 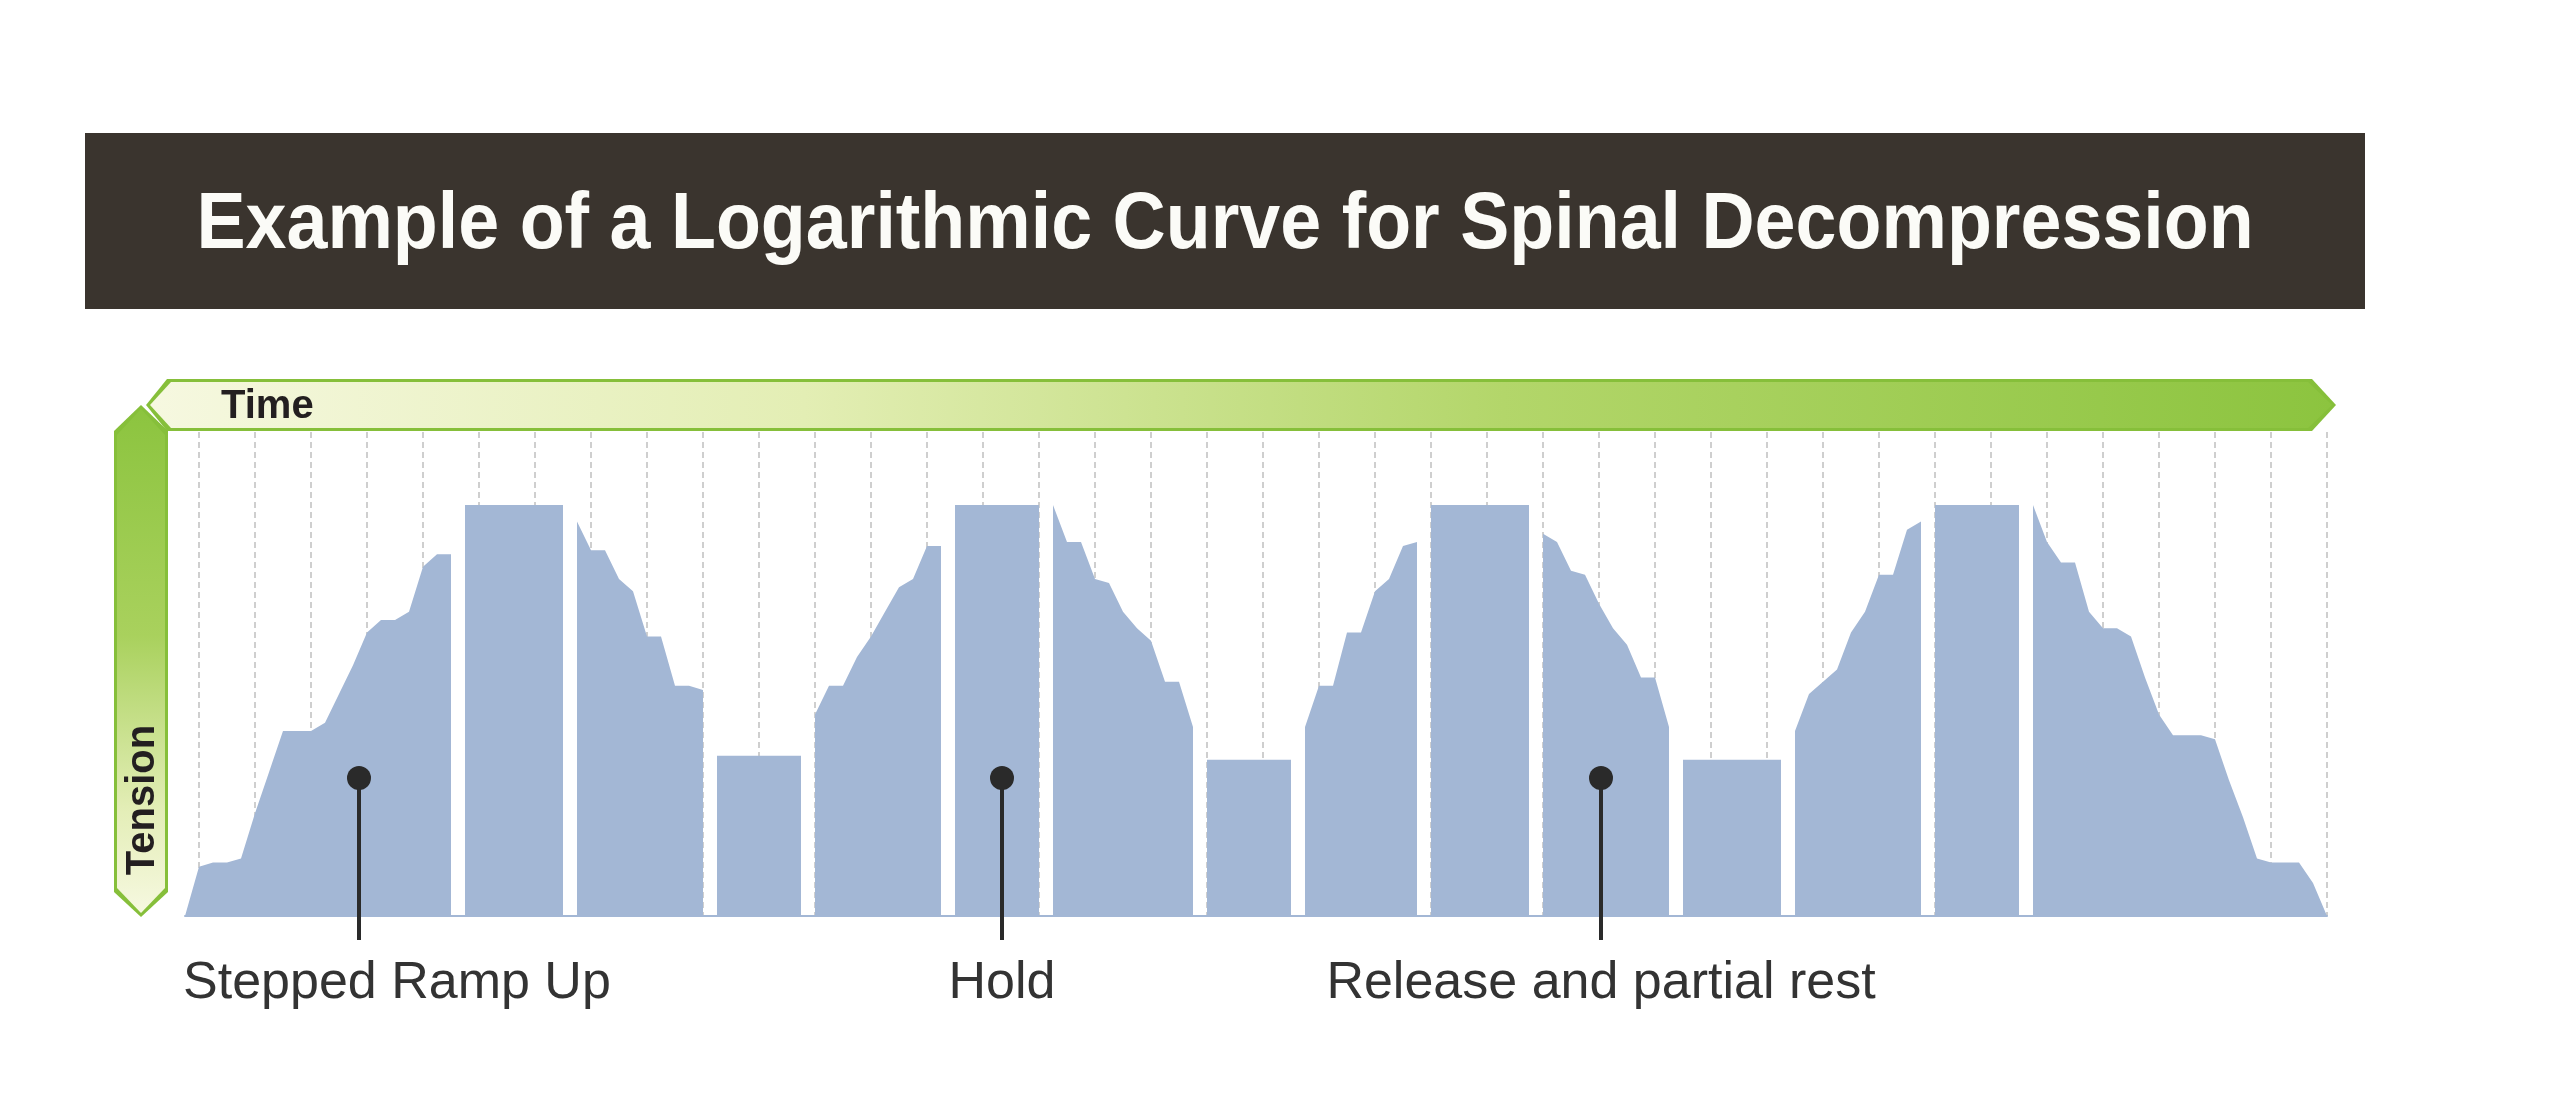 I want to click on chart-title: Example of a Logarithmic Curve for Spinal Decompression, so click(x=1225, y=220).